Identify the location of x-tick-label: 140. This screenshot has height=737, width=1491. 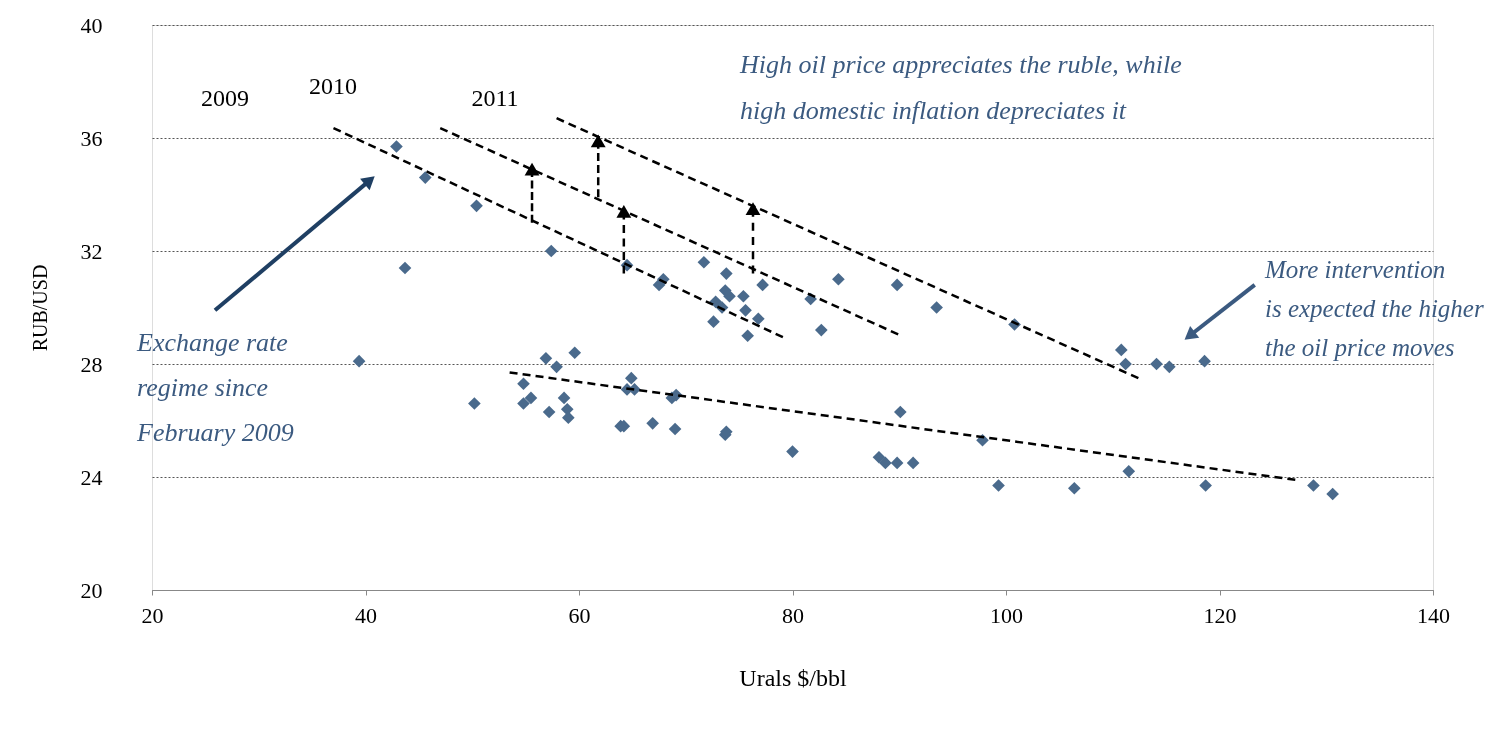
(1433, 615).